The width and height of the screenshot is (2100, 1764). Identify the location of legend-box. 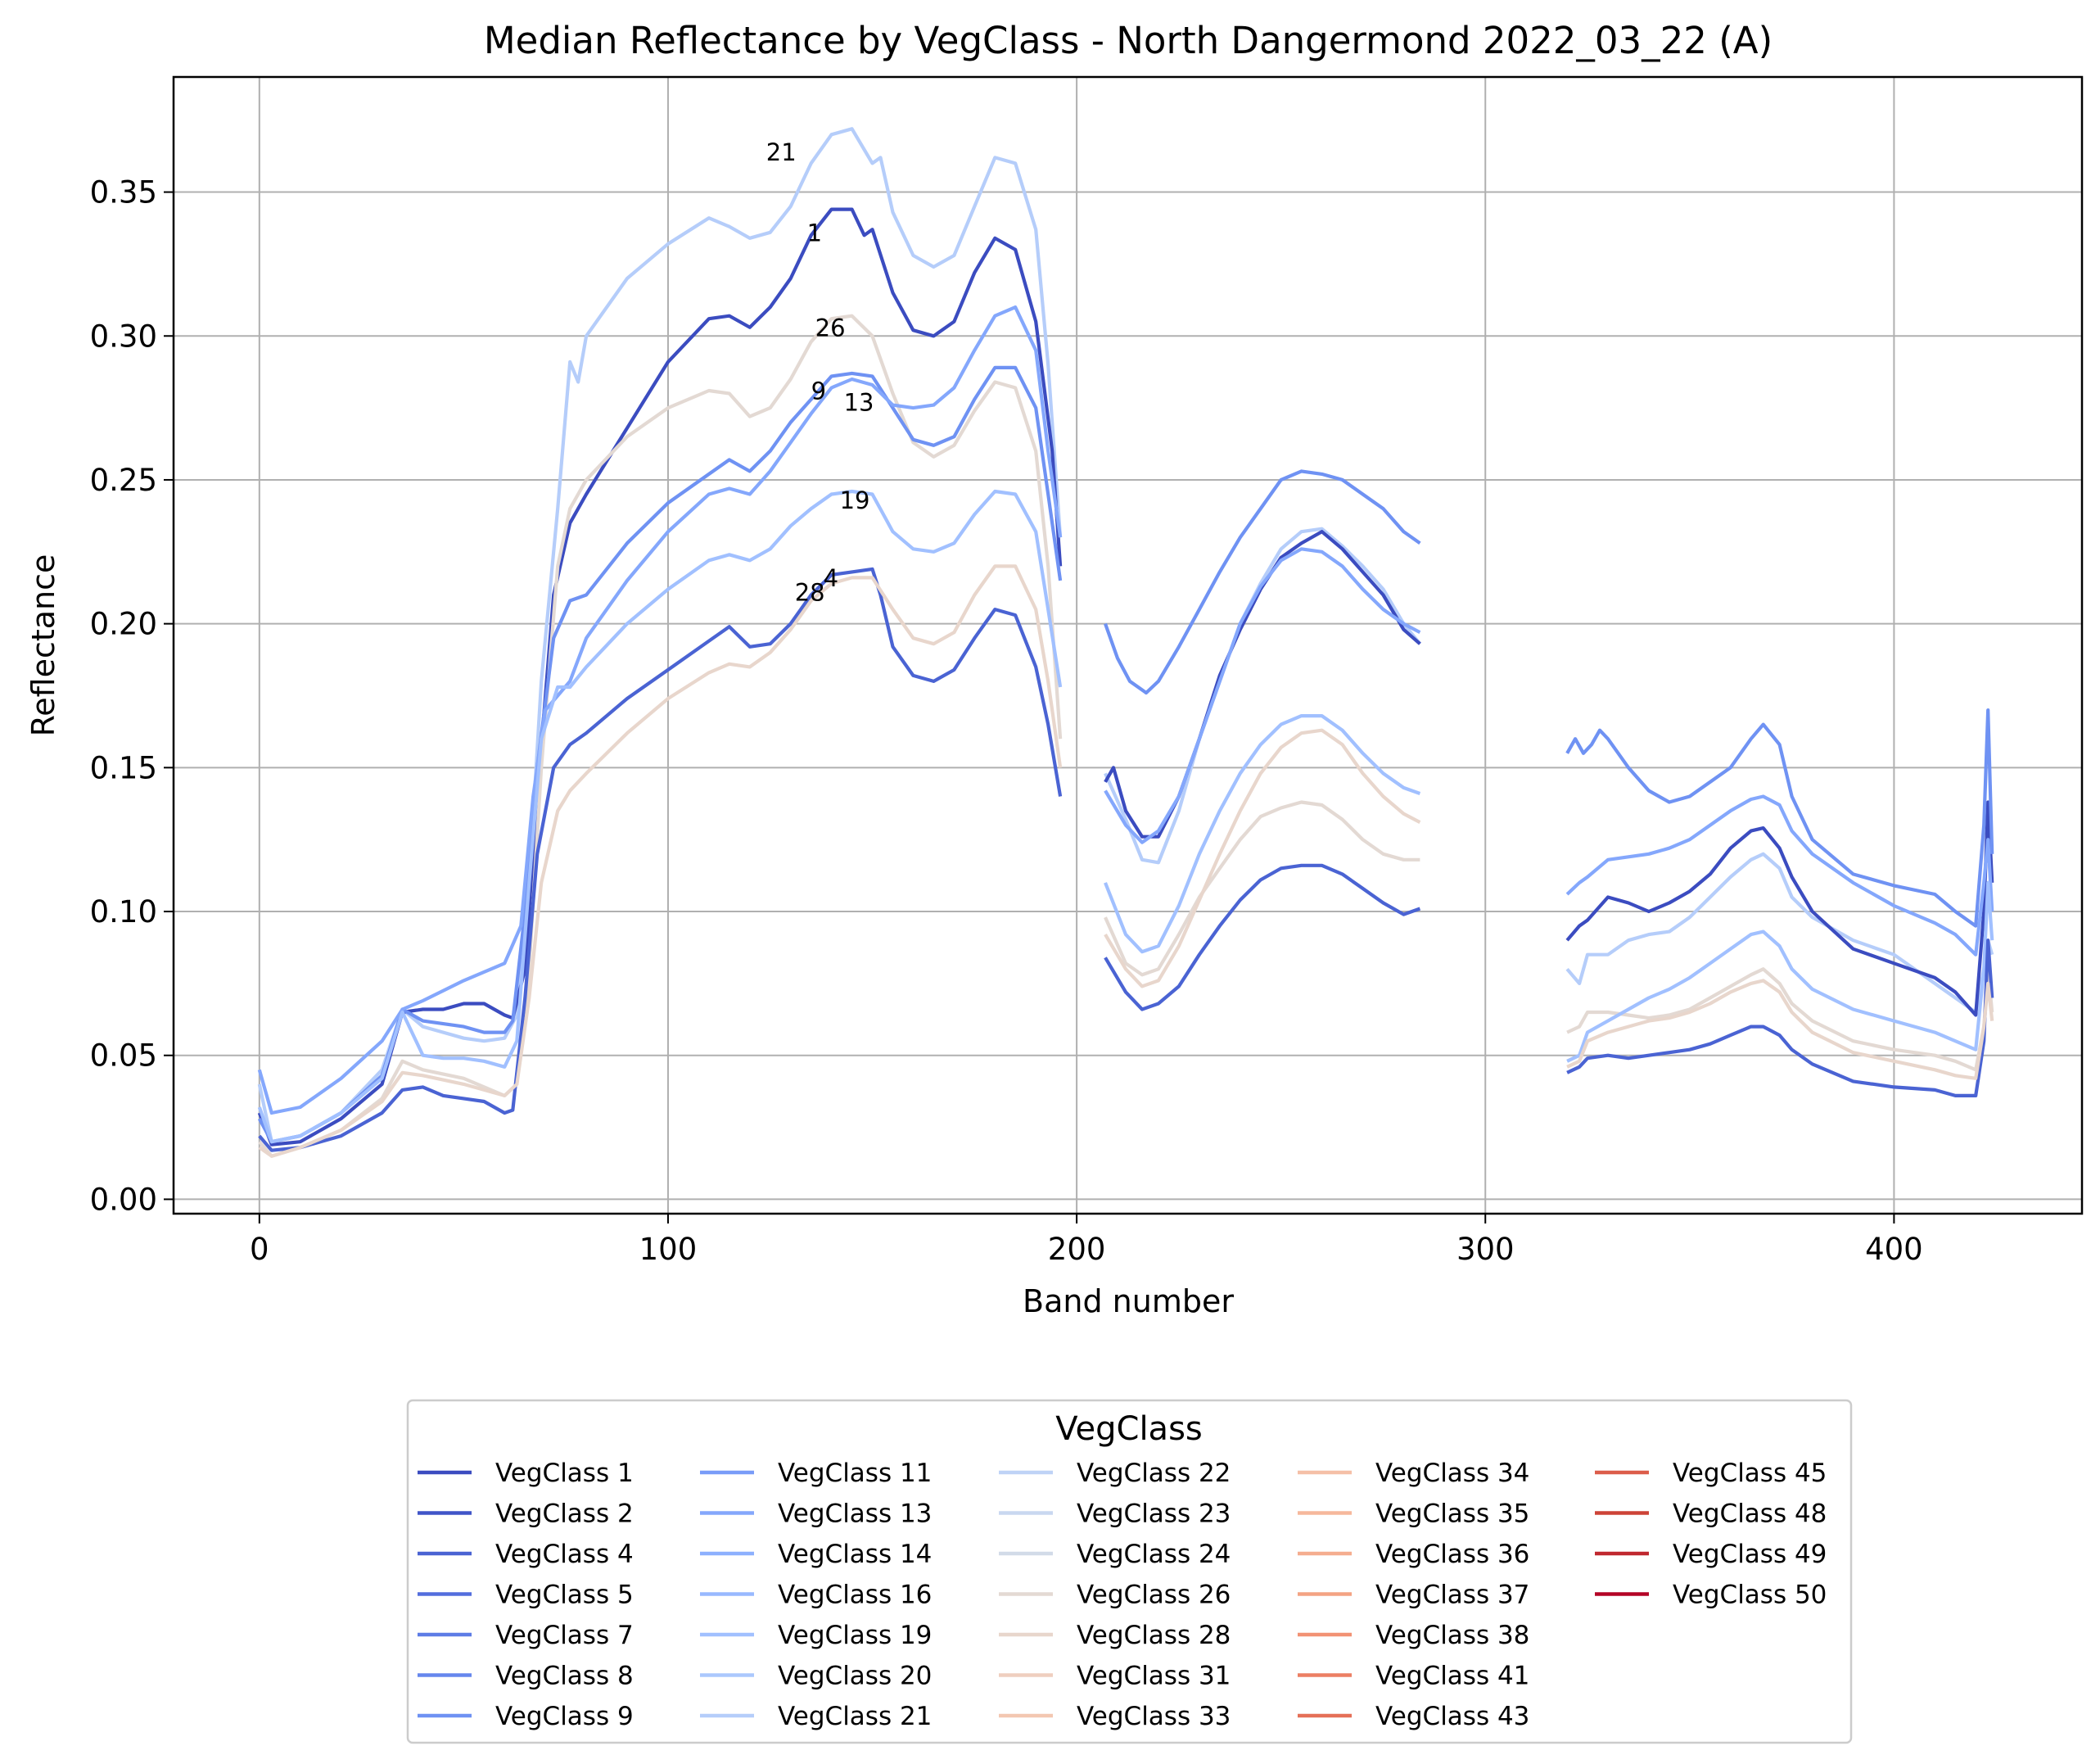
(1129, 1571).